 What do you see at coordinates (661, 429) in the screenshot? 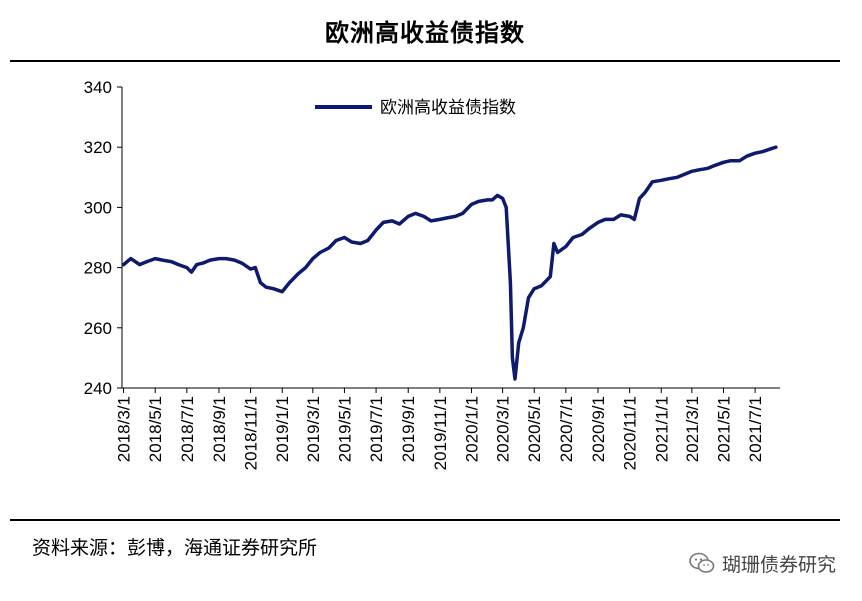
I see `x-tick-label: 2021/1/1` at bounding box center [661, 429].